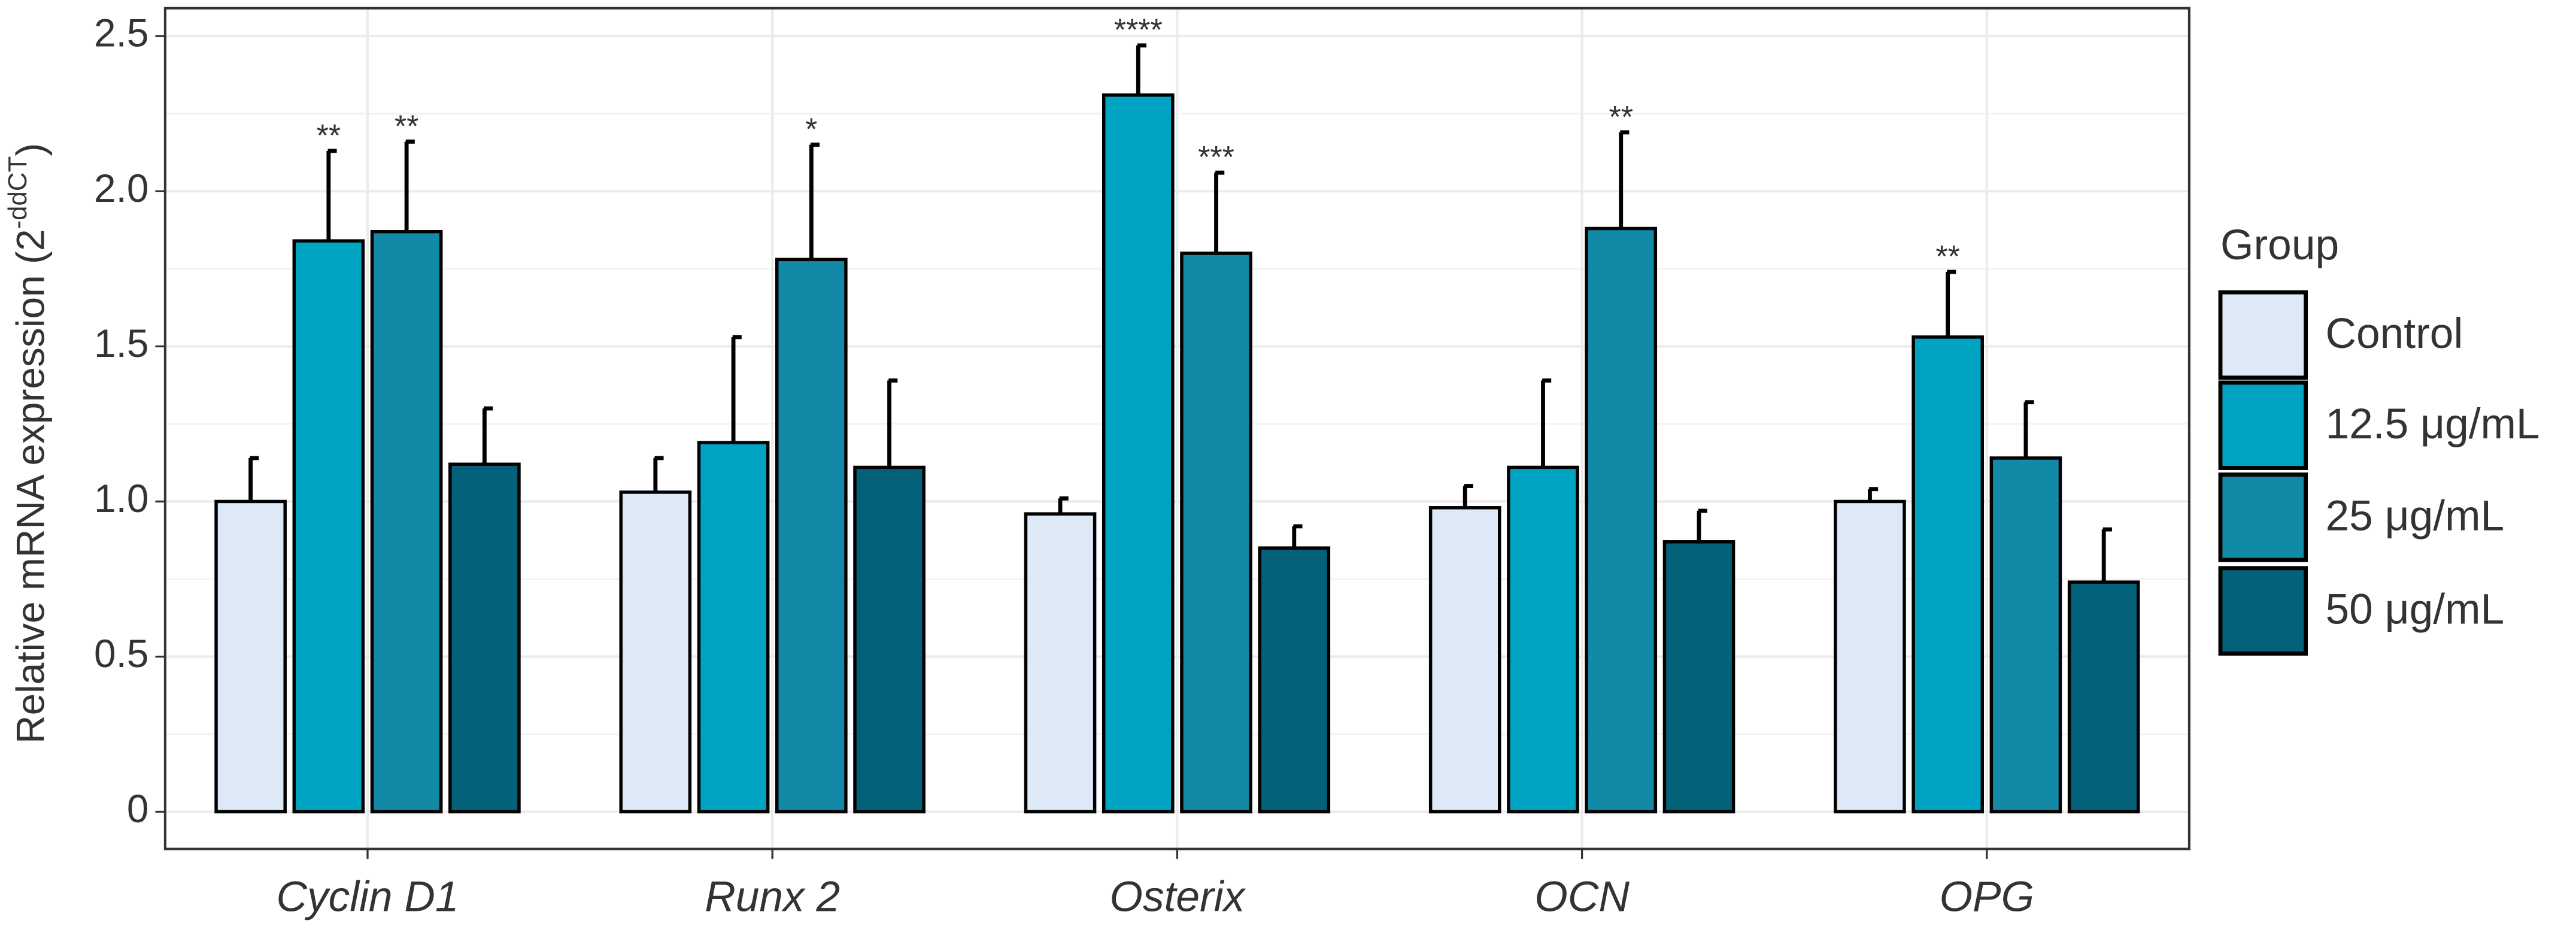  Describe the element at coordinates (121, 498) in the screenshot. I see `y-tick-label: 1.0` at that location.